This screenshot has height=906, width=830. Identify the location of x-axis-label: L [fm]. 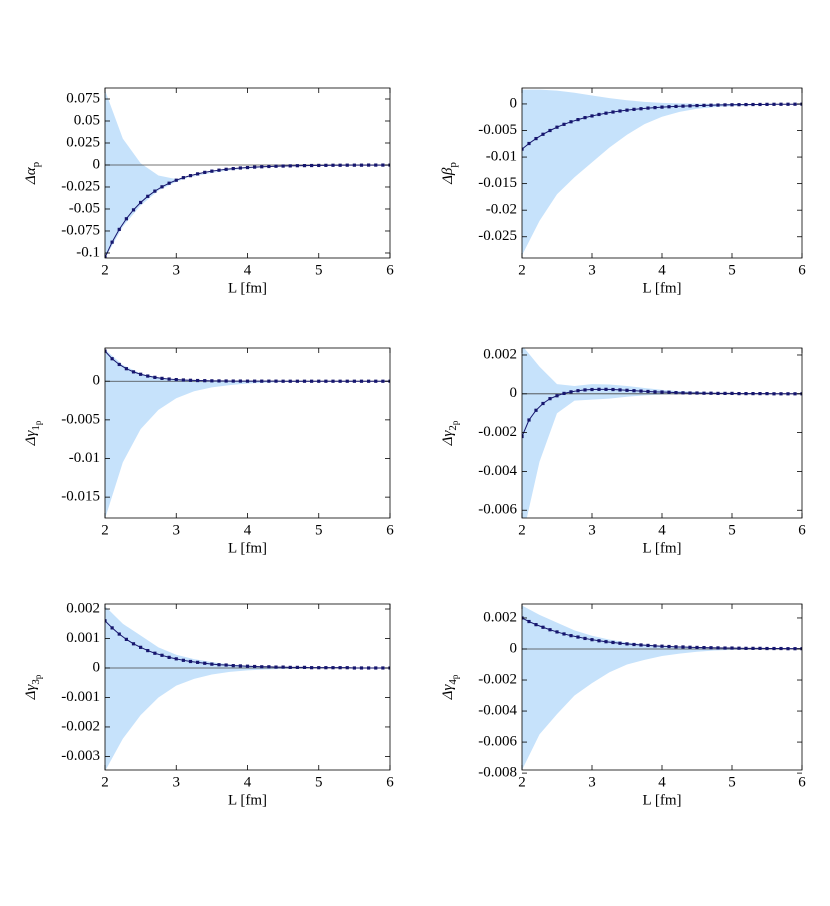
(247, 548).